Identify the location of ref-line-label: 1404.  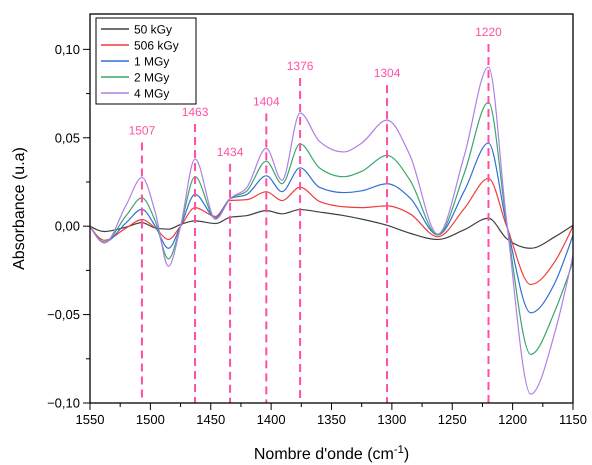
(266, 101).